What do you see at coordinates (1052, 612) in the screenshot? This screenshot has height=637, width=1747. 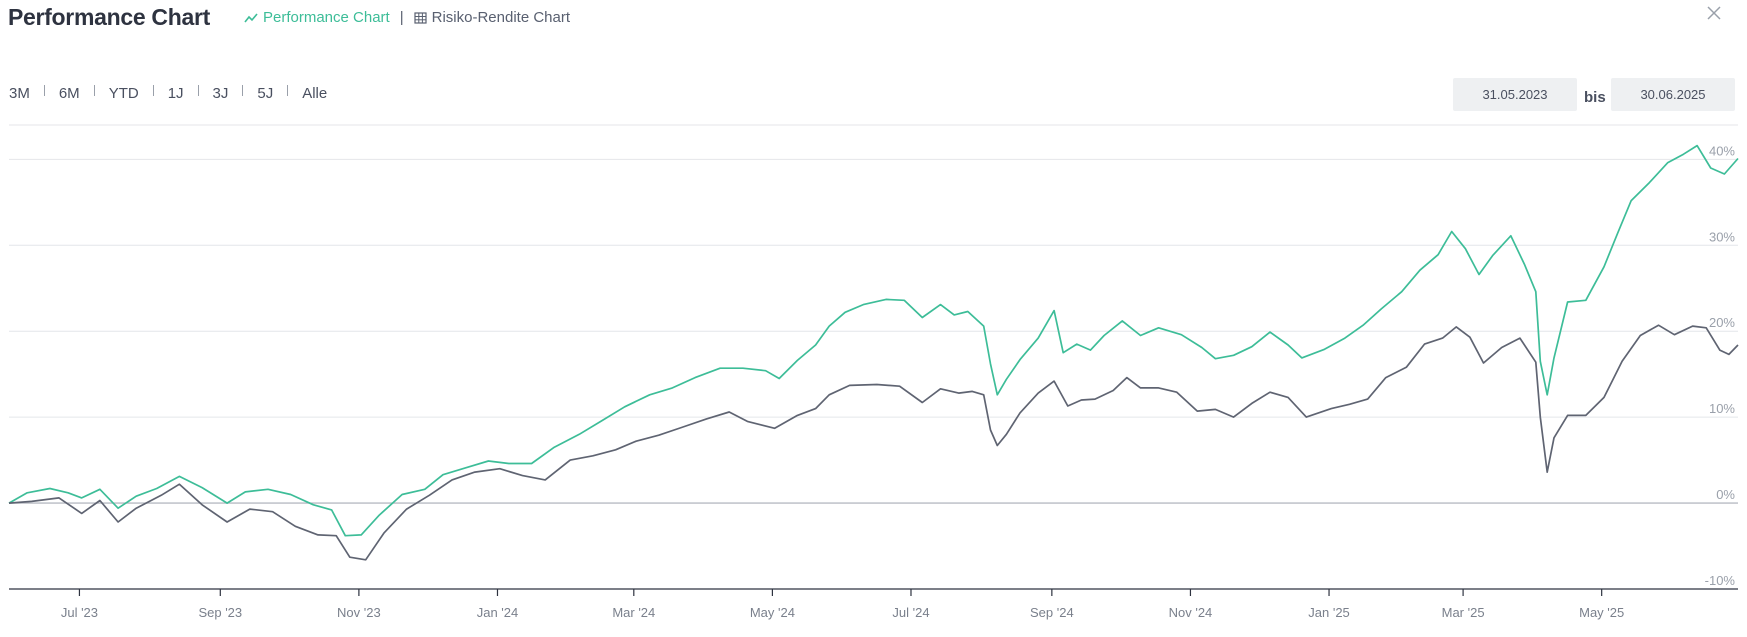 I see `x-tick-label: Sep '24` at bounding box center [1052, 612].